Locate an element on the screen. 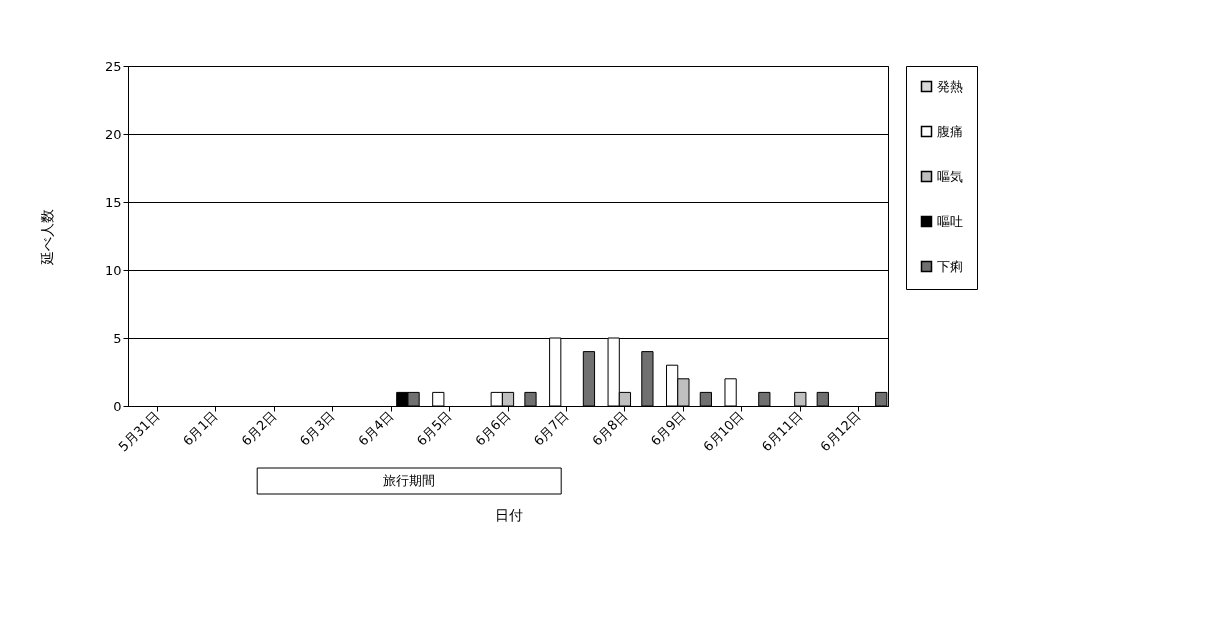 The width and height of the screenshot is (1210, 637). y-tick-label: 0 is located at coordinates (117, 406).